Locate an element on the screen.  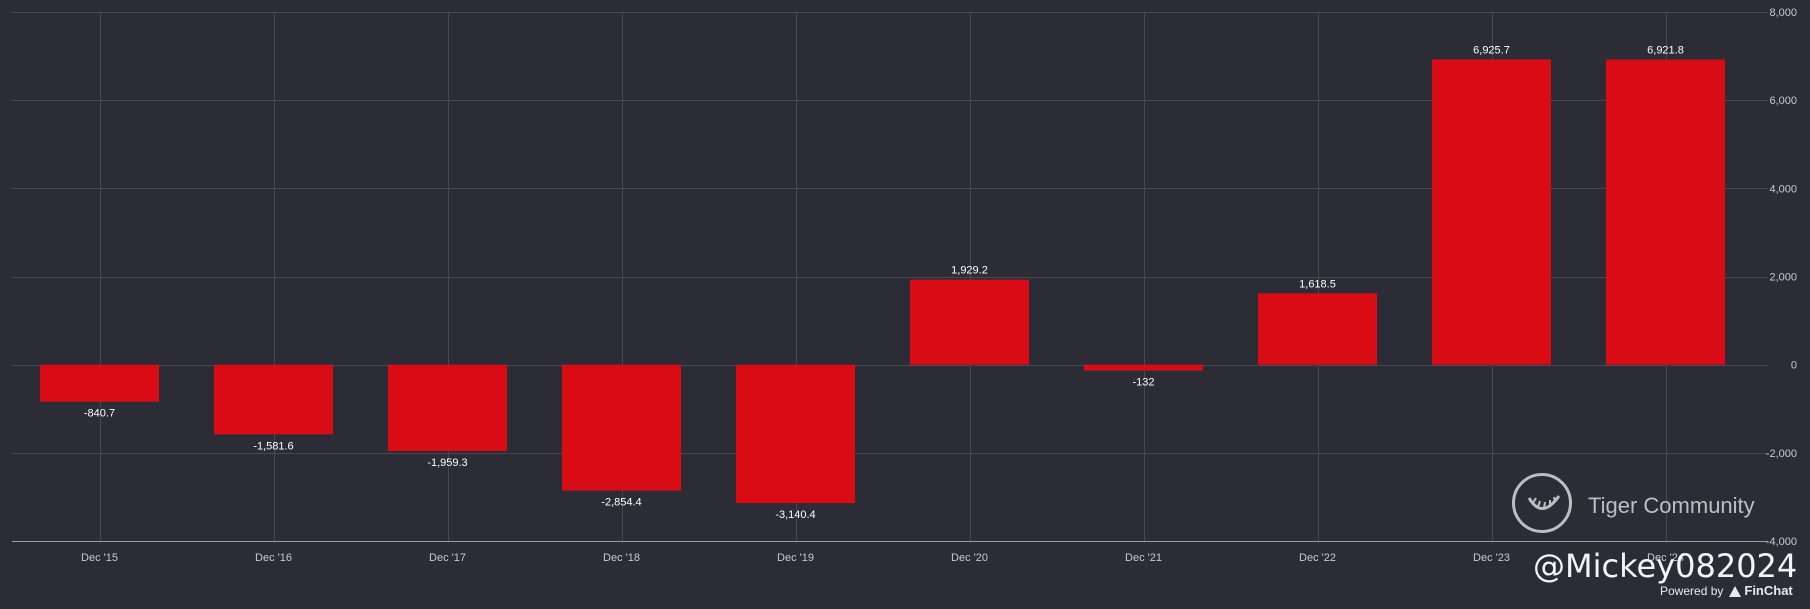
user-handle: @Mickey082024 is located at coordinates (1665, 566).